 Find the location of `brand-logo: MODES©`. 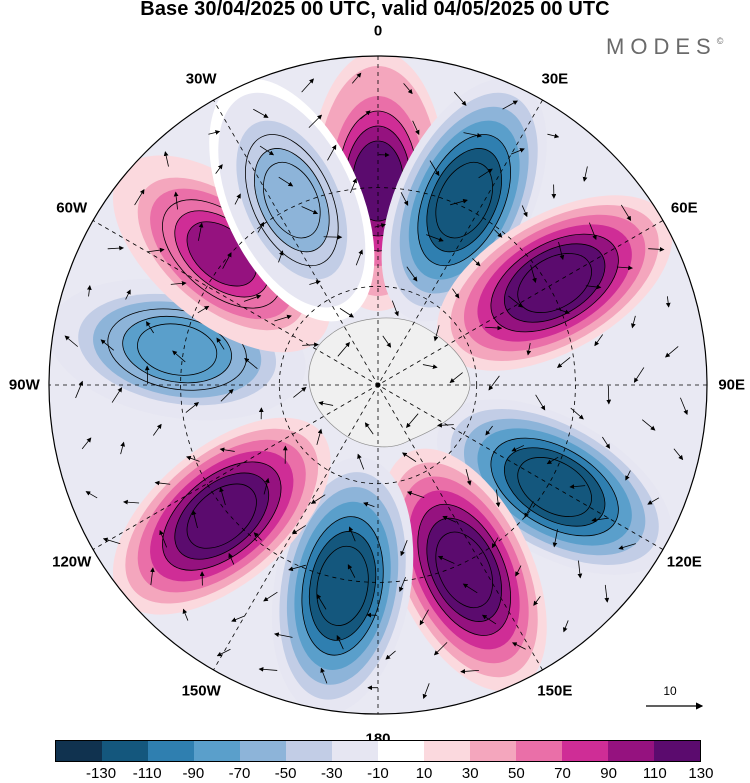

brand-logo: MODES© is located at coordinates (664, 47).